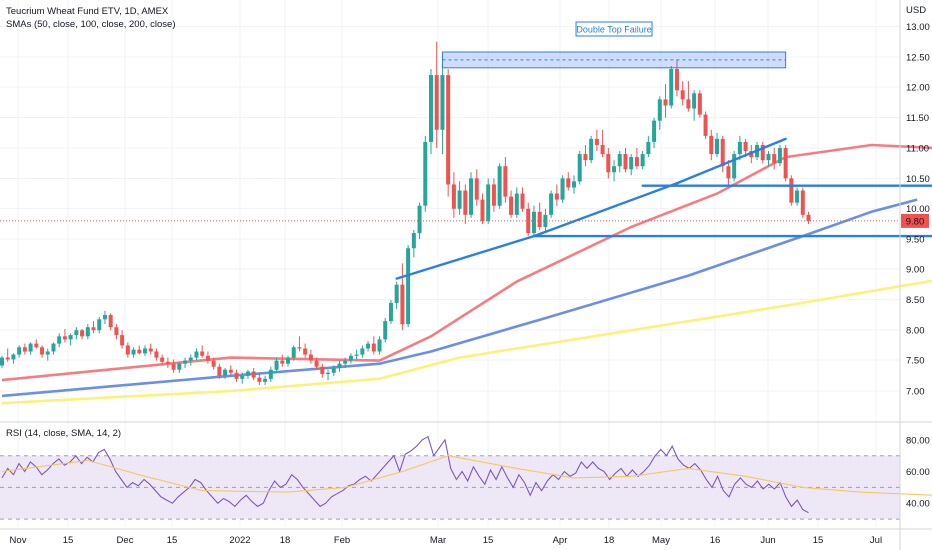  I want to click on price-tick-label: 11.00, so click(917, 149).